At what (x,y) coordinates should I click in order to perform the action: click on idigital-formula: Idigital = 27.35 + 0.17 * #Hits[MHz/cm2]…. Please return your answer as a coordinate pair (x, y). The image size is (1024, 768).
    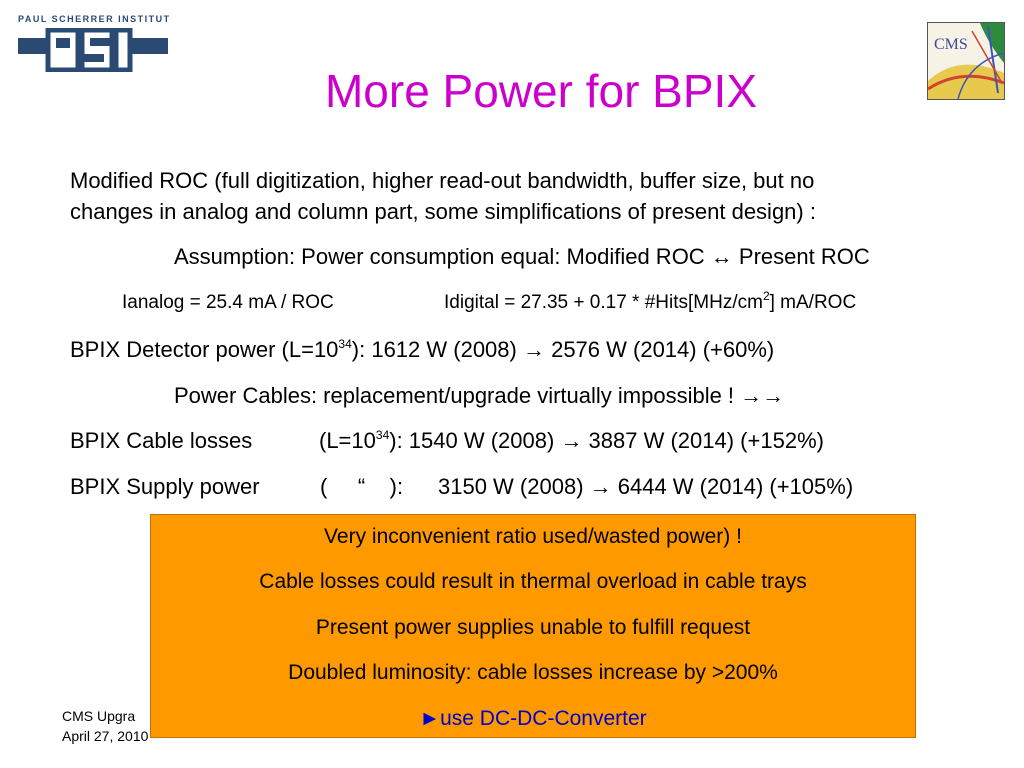
    Looking at the image, I should click on (650, 300).